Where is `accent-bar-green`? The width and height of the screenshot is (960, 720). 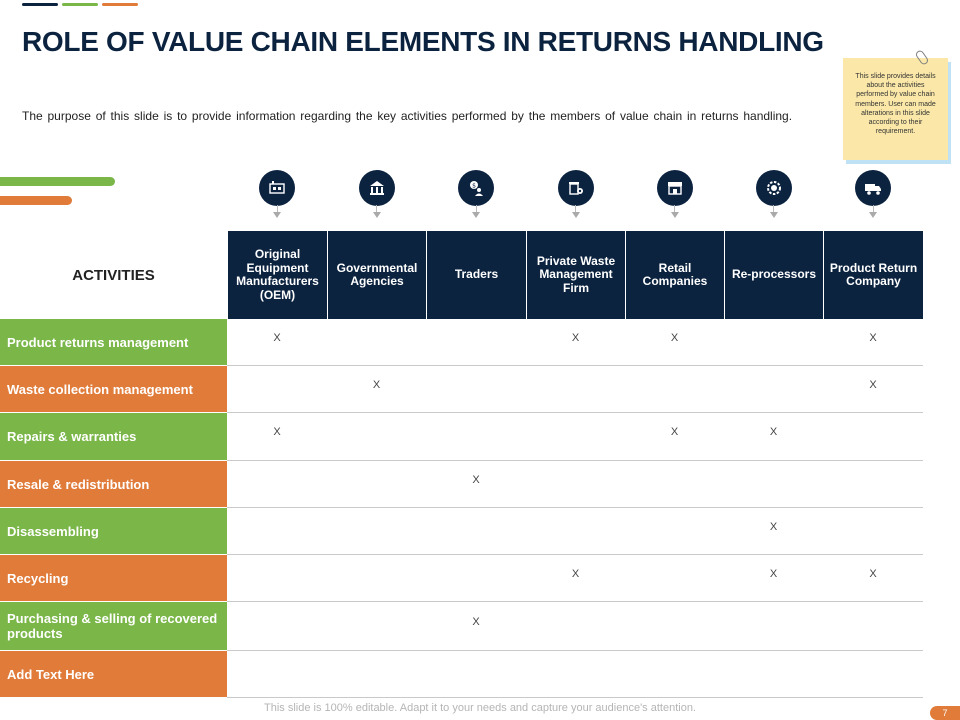 accent-bar-green is located at coordinates (80, 4).